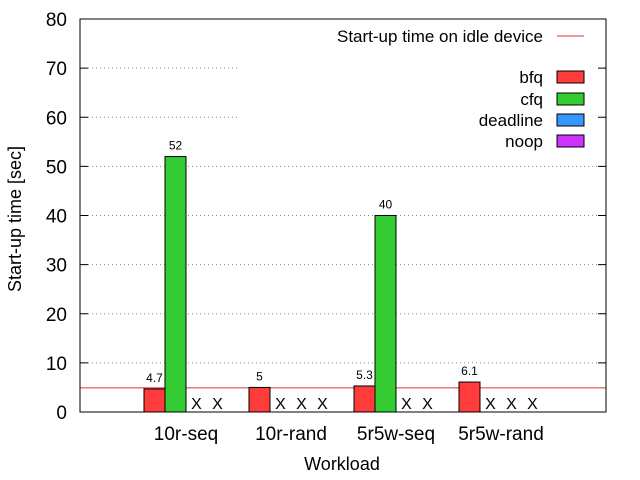 The height and width of the screenshot is (480, 640). What do you see at coordinates (570, 77) in the screenshot?
I see `legend-swatch-bfq` at bounding box center [570, 77].